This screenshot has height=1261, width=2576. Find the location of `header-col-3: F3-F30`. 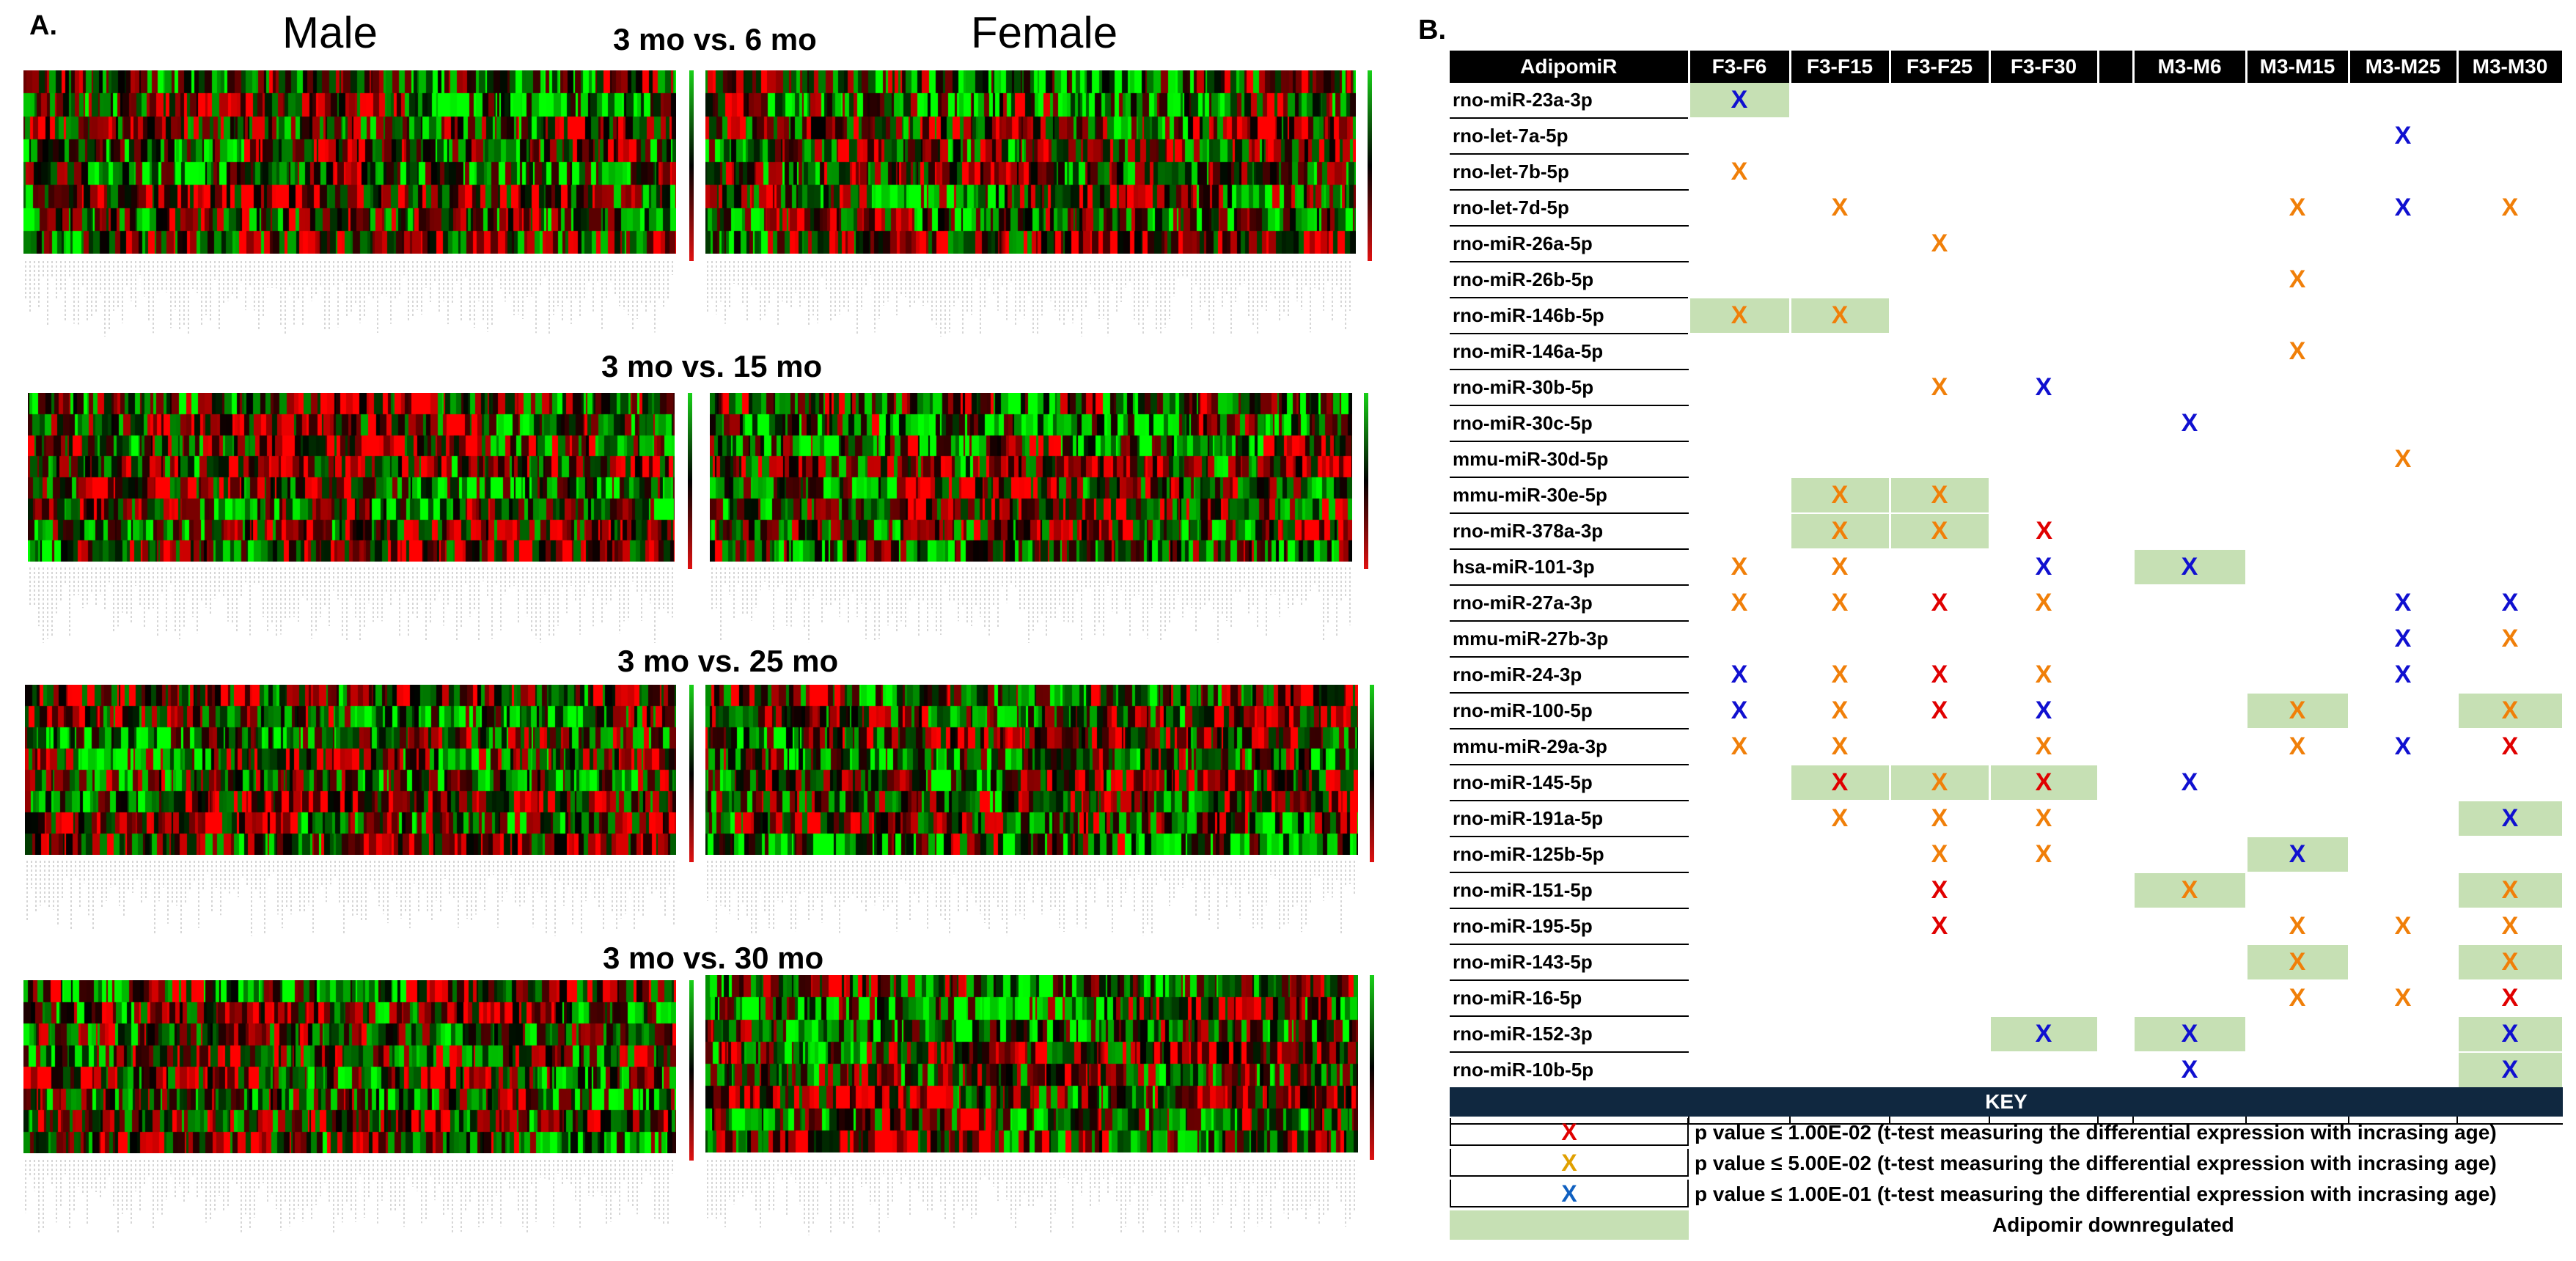

header-col-3: F3-F30 is located at coordinates (2044, 67).